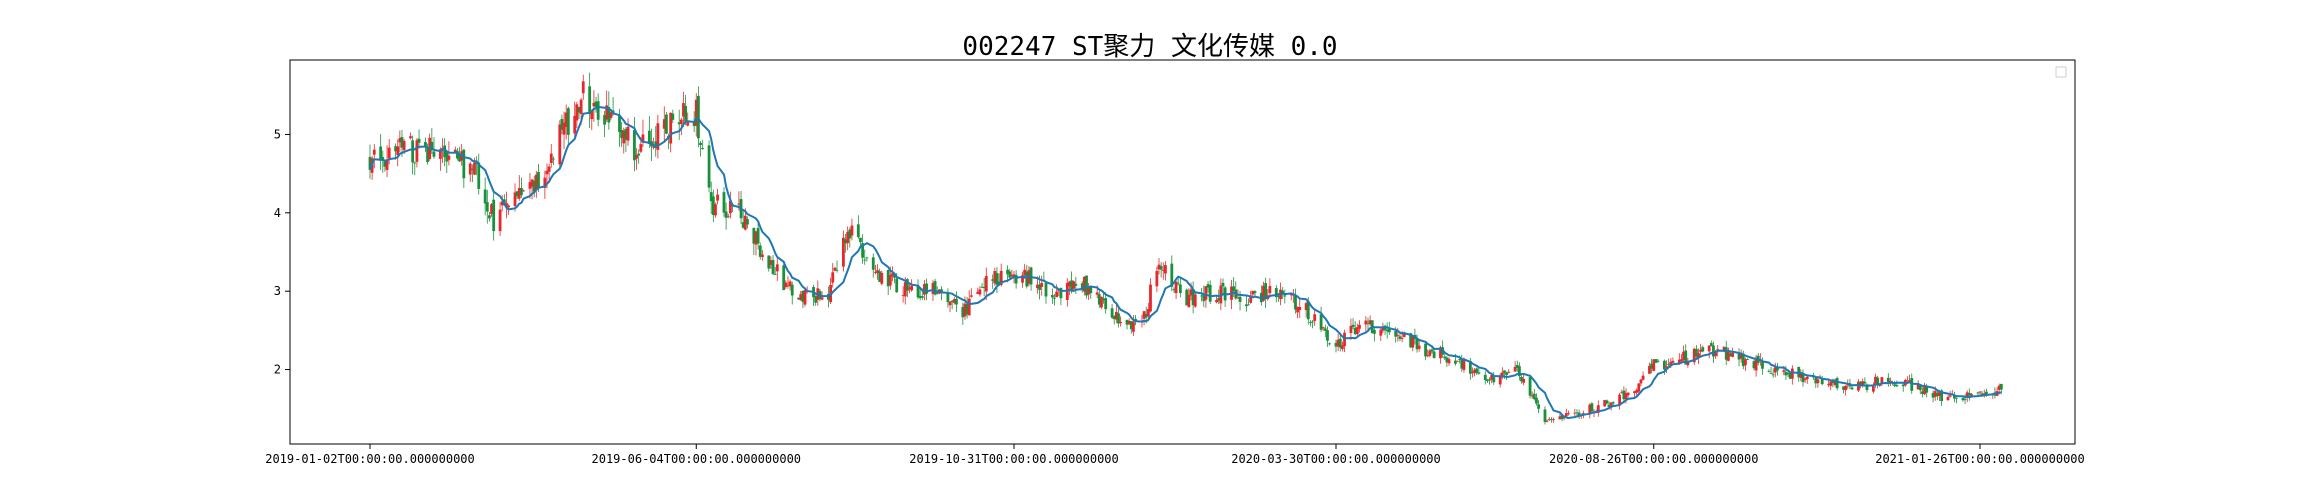 This screenshot has width=2300, height=500. I want to click on y-axis: 2 3 4 5, so click(282, 252).